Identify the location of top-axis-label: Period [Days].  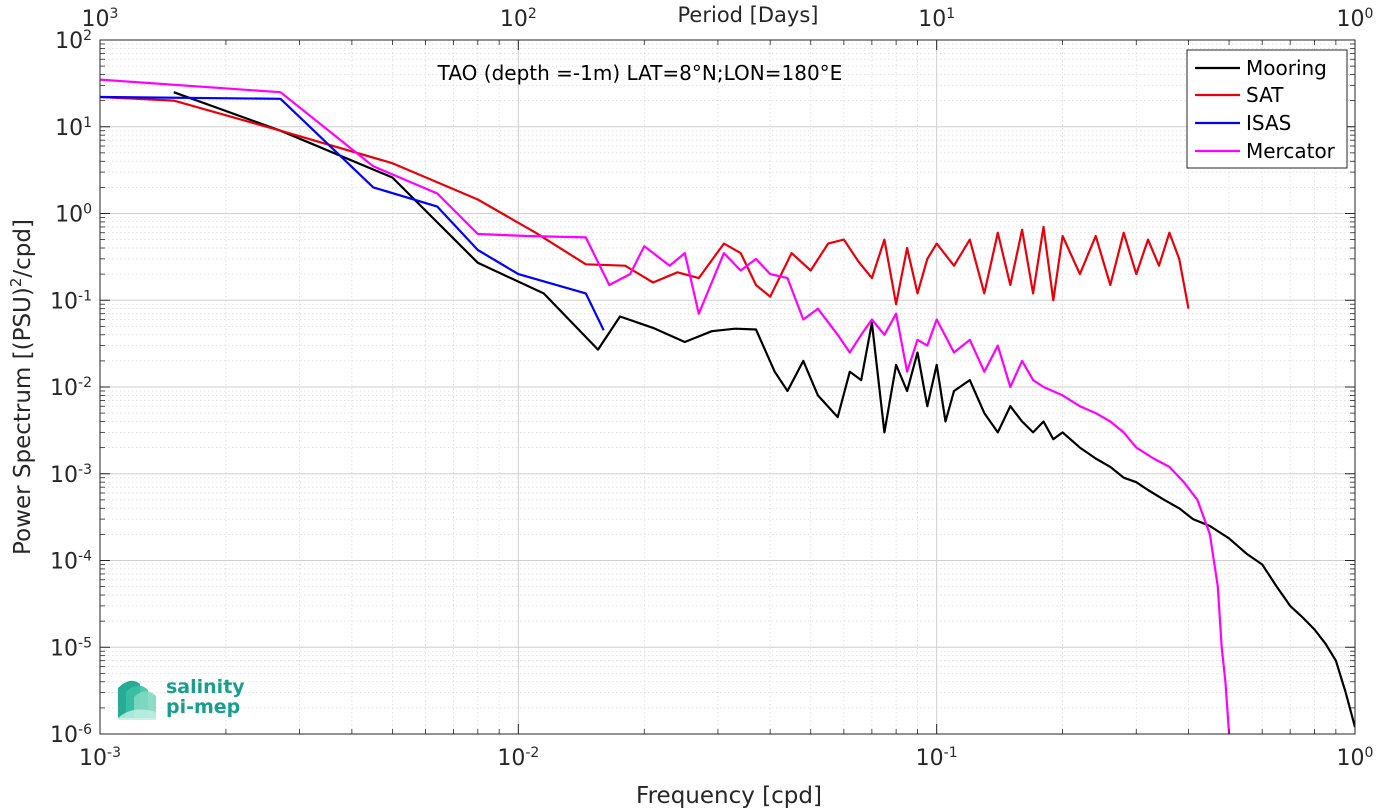
(748, 15).